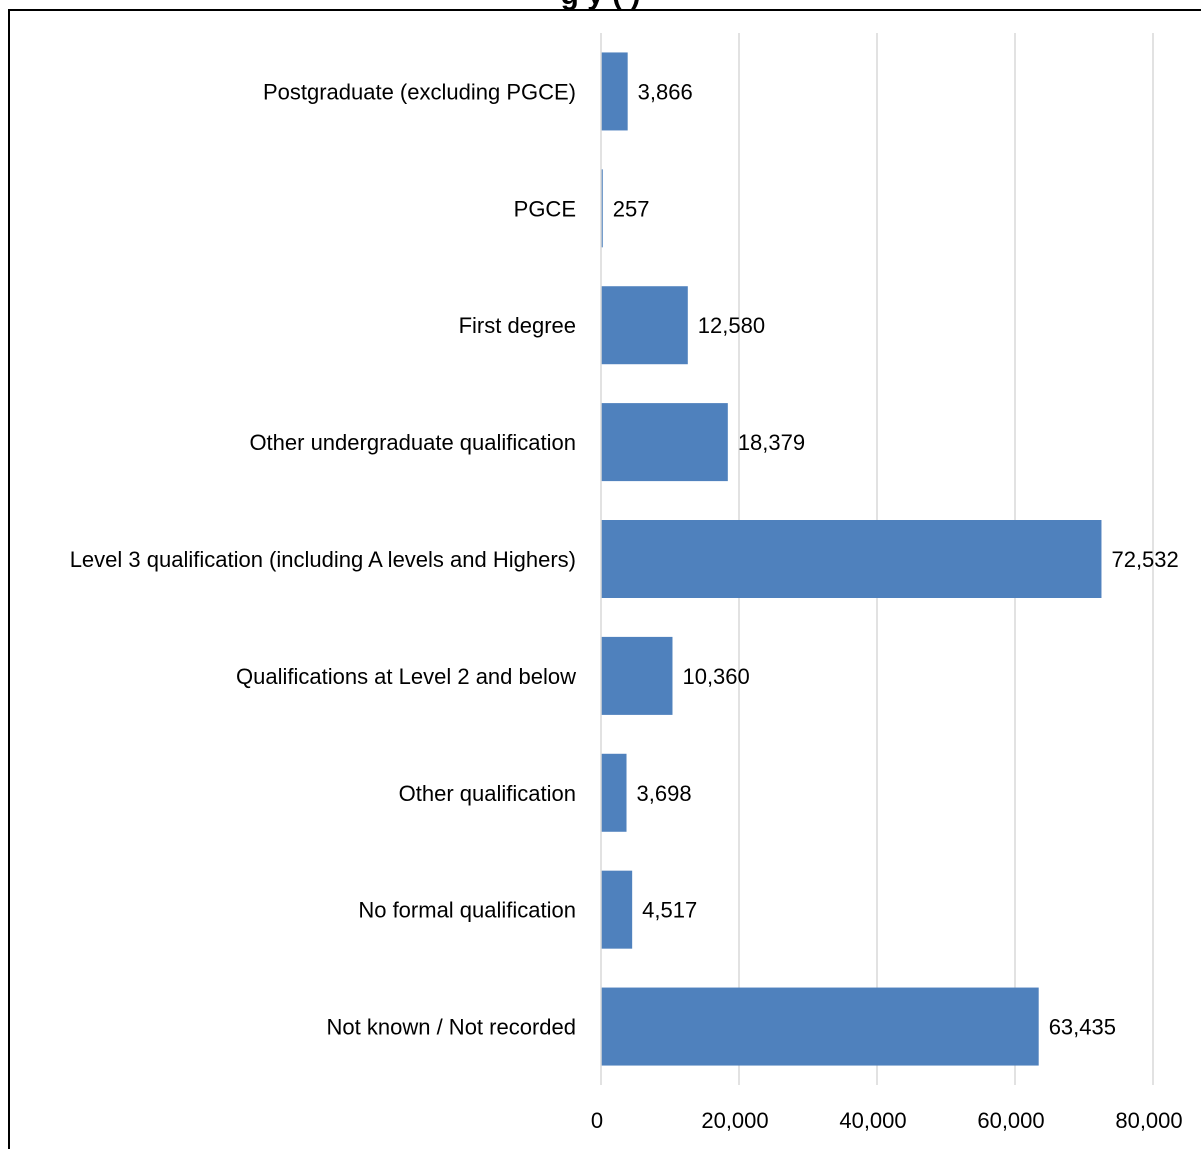  Describe the element at coordinates (1010, 1120) in the screenshot. I see `x-tick-label-3: 60,000` at that location.